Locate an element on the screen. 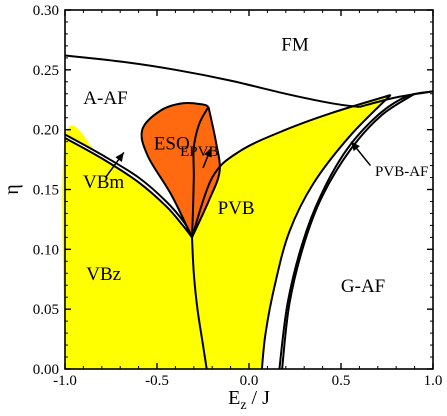 This screenshot has width=447, height=416. x-axis-label-tail: / J is located at coordinates (259, 398).